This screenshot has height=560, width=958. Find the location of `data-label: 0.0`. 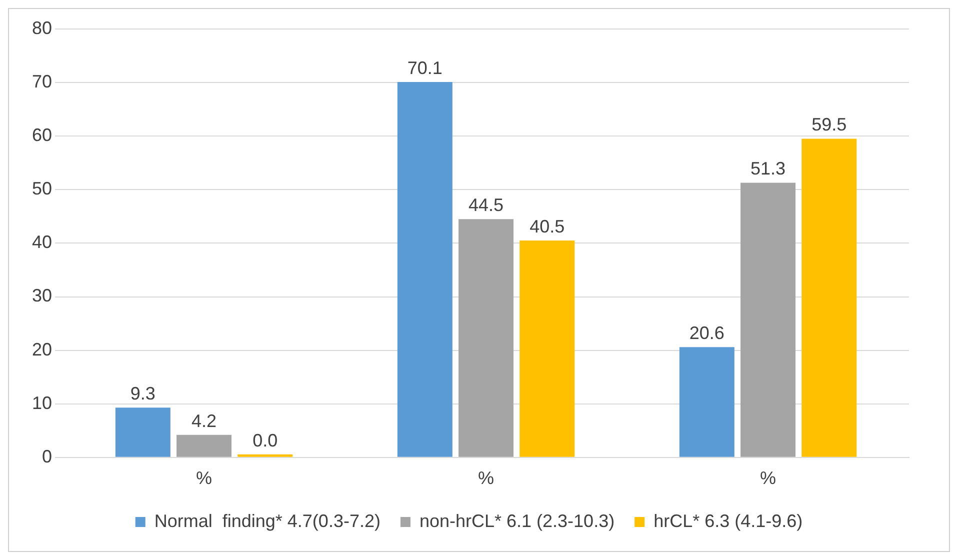

data-label: 0.0 is located at coordinates (265, 440).